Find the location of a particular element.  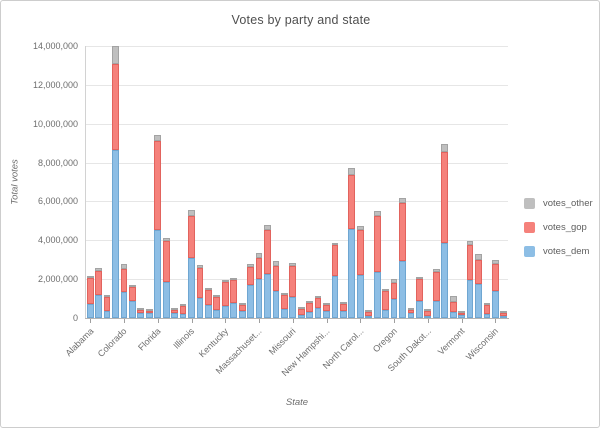

legend-item-votes_other: votes_other is located at coordinates (558, 203).